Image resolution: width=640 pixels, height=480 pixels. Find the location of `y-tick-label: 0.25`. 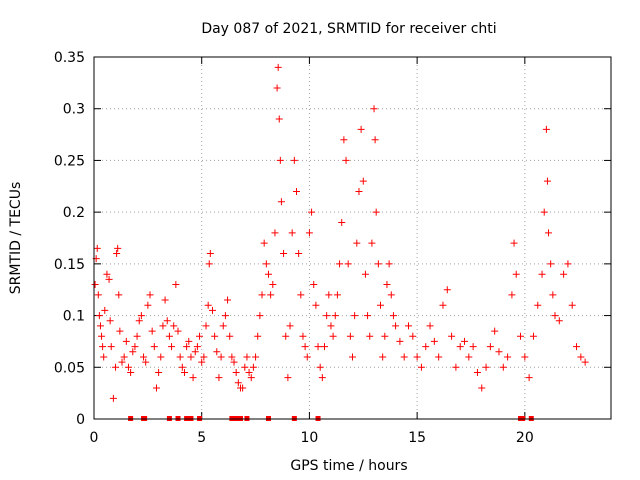

y-tick-label: 0.25 is located at coordinates (69, 161).